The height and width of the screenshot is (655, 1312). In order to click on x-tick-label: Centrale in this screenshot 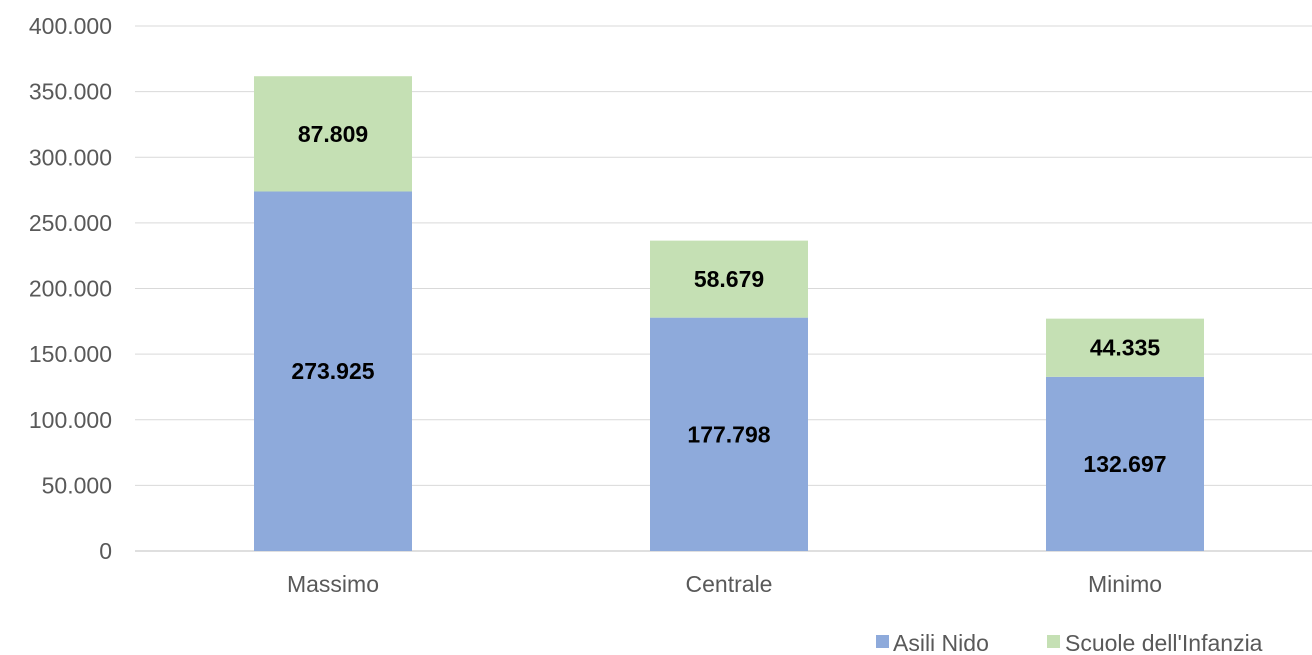, I will do `click(729, 584)`.